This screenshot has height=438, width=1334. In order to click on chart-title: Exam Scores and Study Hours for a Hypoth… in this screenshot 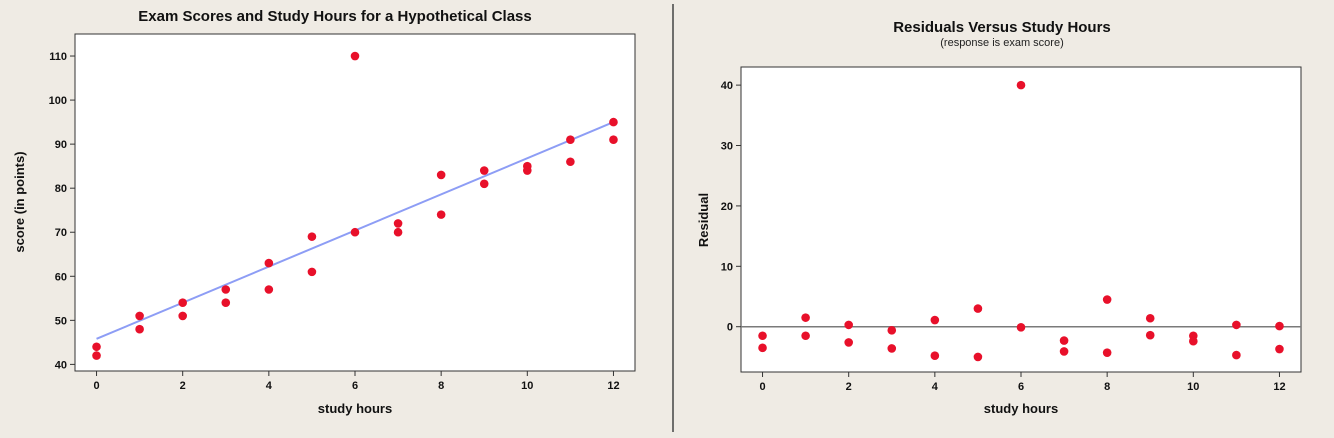, I will do `click(334, 16)`.